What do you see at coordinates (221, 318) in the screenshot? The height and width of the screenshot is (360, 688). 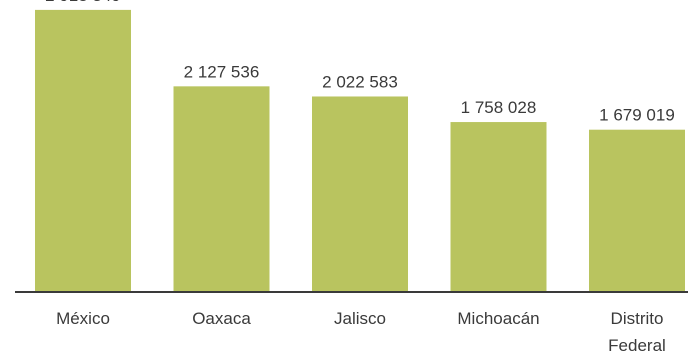 I see `category-label-1: Oaxaca` at bounding box center [221, 318].